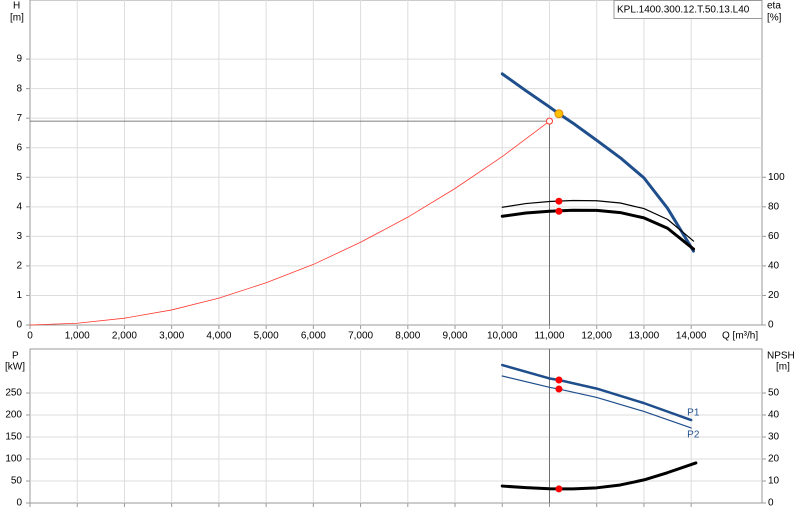 The height and width of the screenshot is (520, 800). What do you see at coordinates (596, 336) in the screenshot?
I see `x-tick-label: 12,000` at bounding box center [596, 336].